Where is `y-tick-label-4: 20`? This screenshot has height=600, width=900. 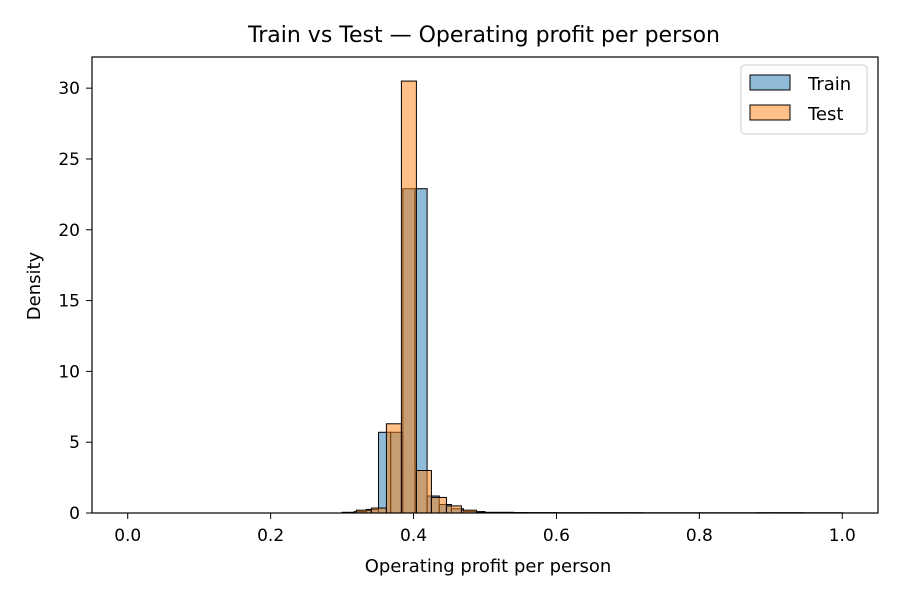
y-tick-label-4: 20 is located at coordinates (69, 231).